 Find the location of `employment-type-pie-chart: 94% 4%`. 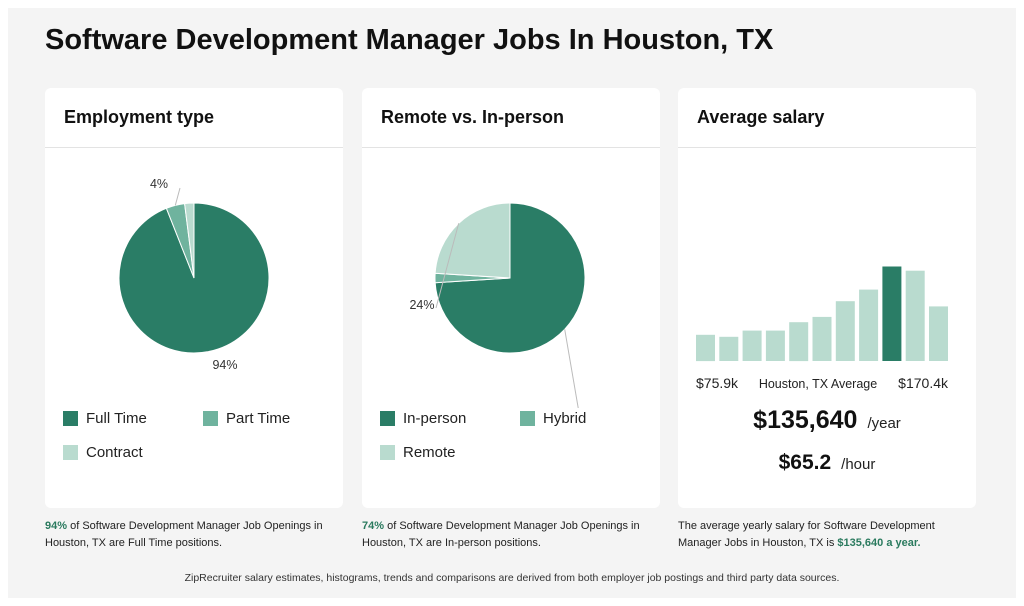

employment-type-pie-chart: 94% 4% is located at coordinates (194, 274).